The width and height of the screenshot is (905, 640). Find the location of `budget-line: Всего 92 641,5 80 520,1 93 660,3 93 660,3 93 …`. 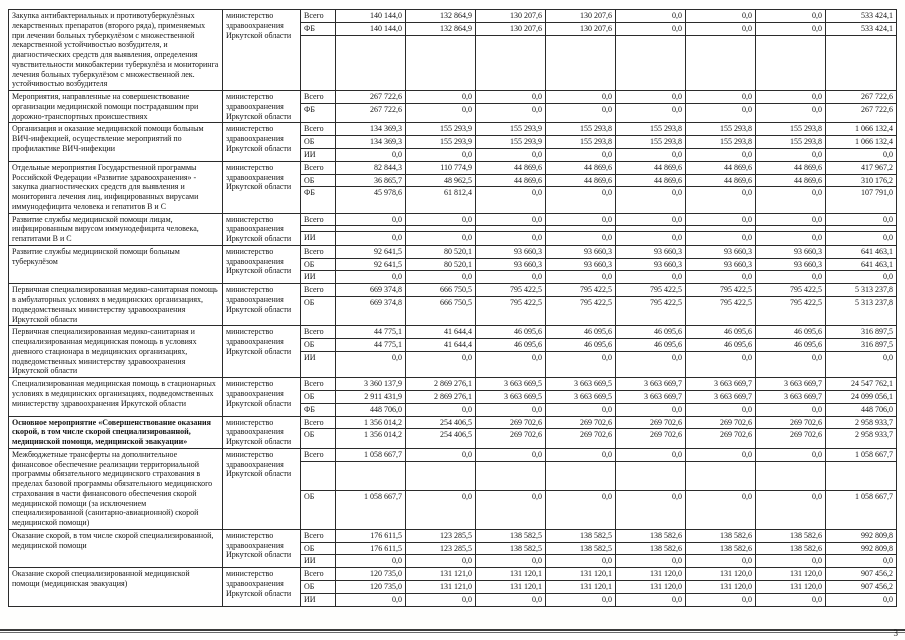

budget-line: Всего 92 641,5 80 520,1 93 660,3 93 660,3 93 … is located at coordinates (598, 252).